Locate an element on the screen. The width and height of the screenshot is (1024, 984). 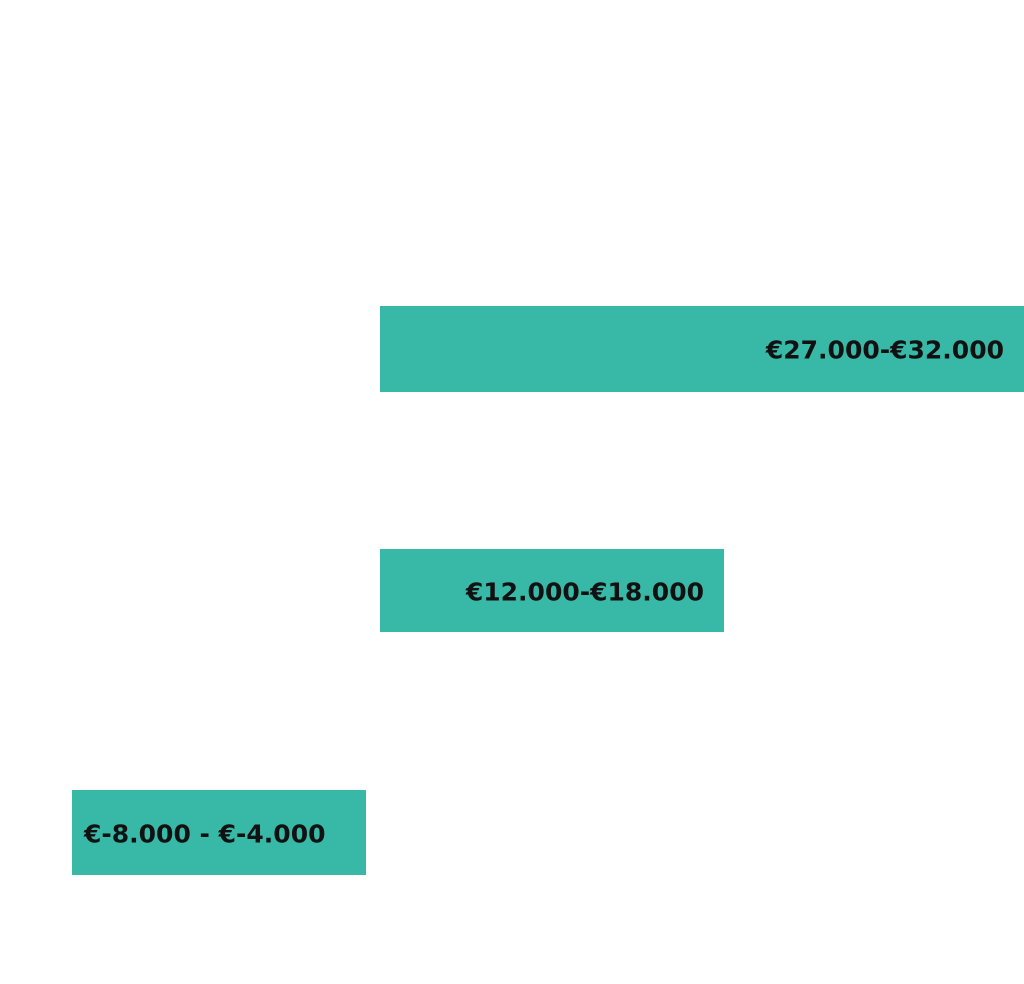
range-bar-label-2: €12.000-€18.000 is located at coordinates (584, 591).